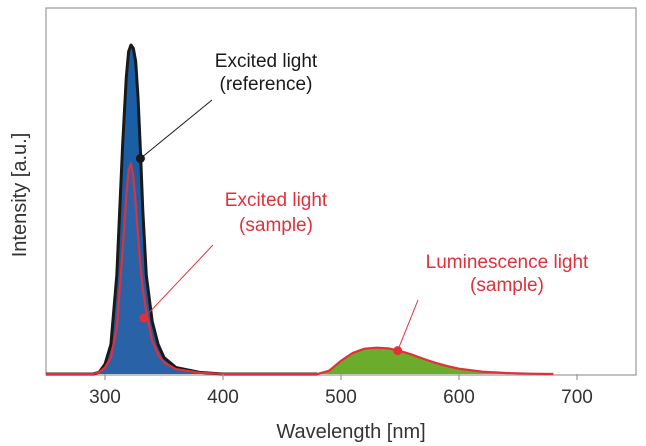 The image size is (646, 446). Describe the element at coordinates (178, 281) in the screenshot. I see `annotation-2-leader` at that location.